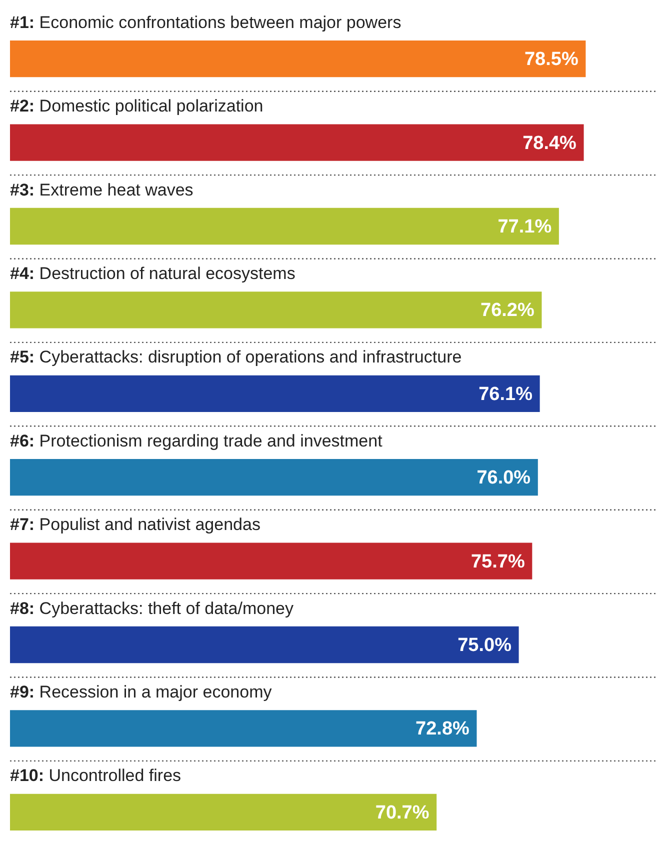  What do you see at coordinates (443, 729) in the screenshot?
I see `data-label: 72.8%` at bounding box center [443, 729].